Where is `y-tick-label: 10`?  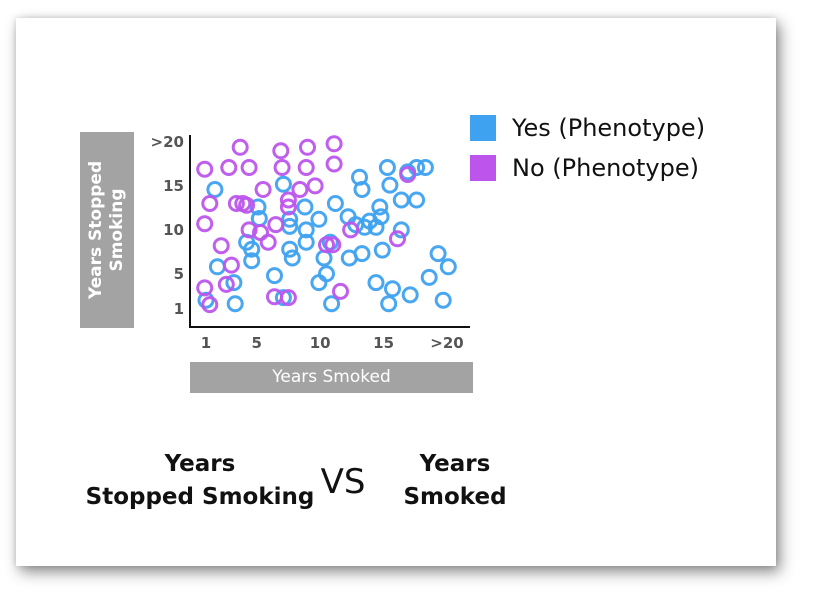 y-tick-label: 10 is located at coordinates (173, 230).